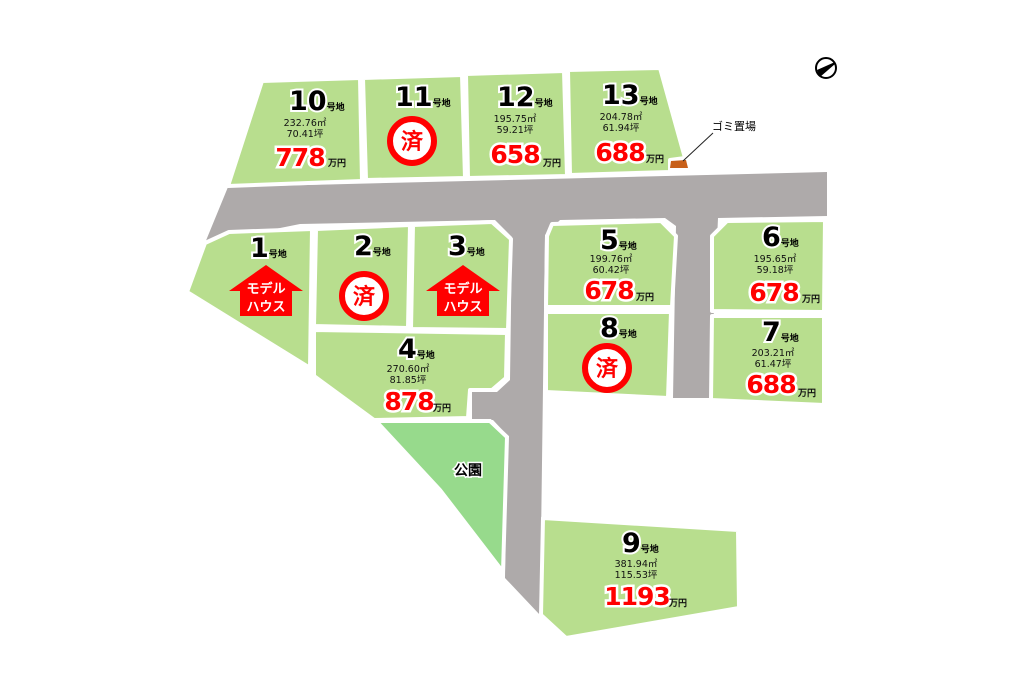 The height and width of the screenshot is (686, 1023). I want to click on lot-number: 12, so click(516, 97).